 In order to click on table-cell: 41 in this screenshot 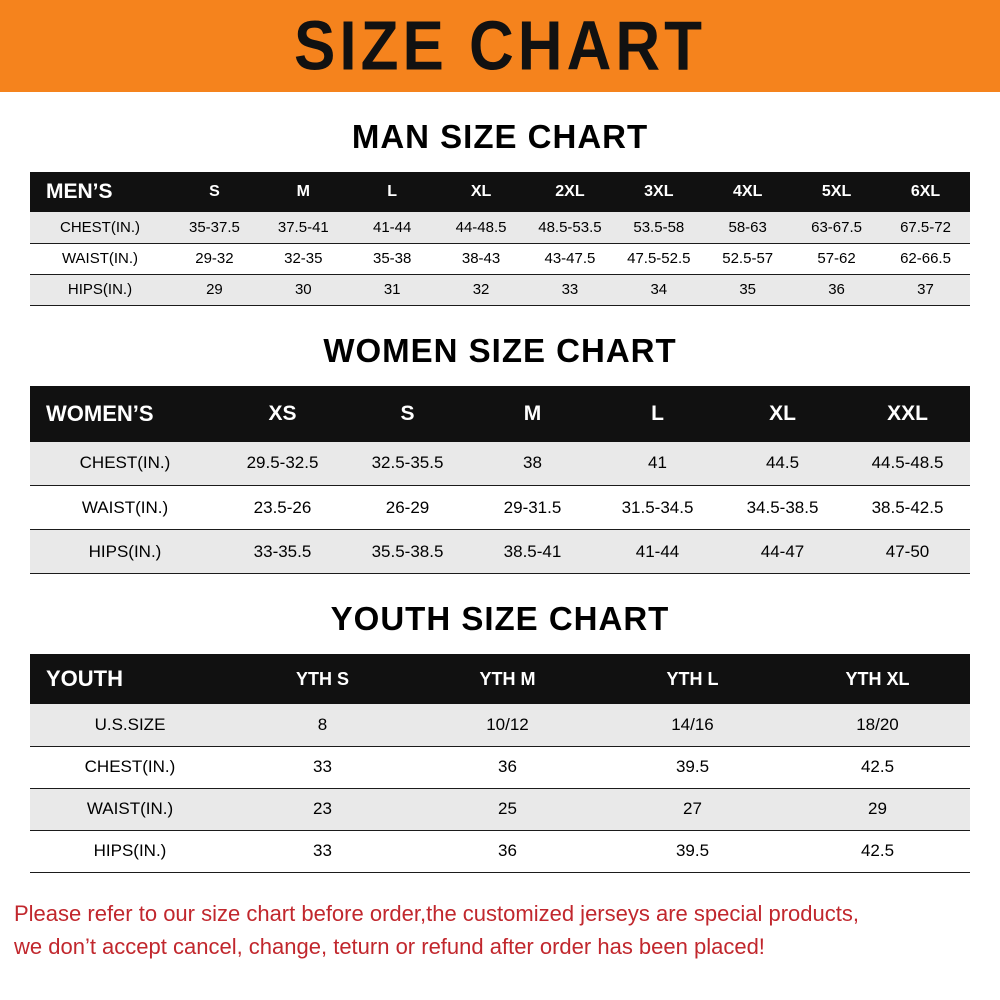, I will do `click(657, 463)`.